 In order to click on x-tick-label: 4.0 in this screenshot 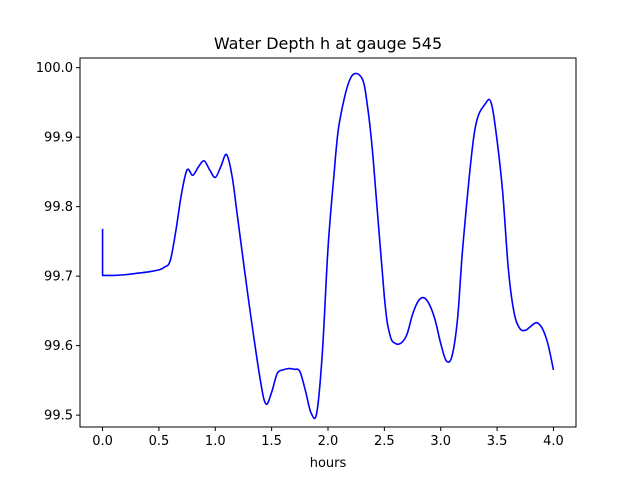, I will do `click(553, 441)`.